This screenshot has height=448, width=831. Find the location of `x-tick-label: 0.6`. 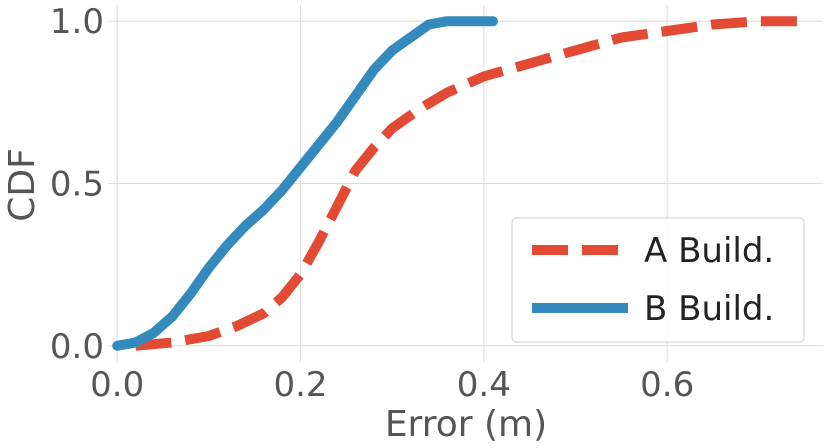

x-tick-label: 0.6 is located at coordinates (667, 385).